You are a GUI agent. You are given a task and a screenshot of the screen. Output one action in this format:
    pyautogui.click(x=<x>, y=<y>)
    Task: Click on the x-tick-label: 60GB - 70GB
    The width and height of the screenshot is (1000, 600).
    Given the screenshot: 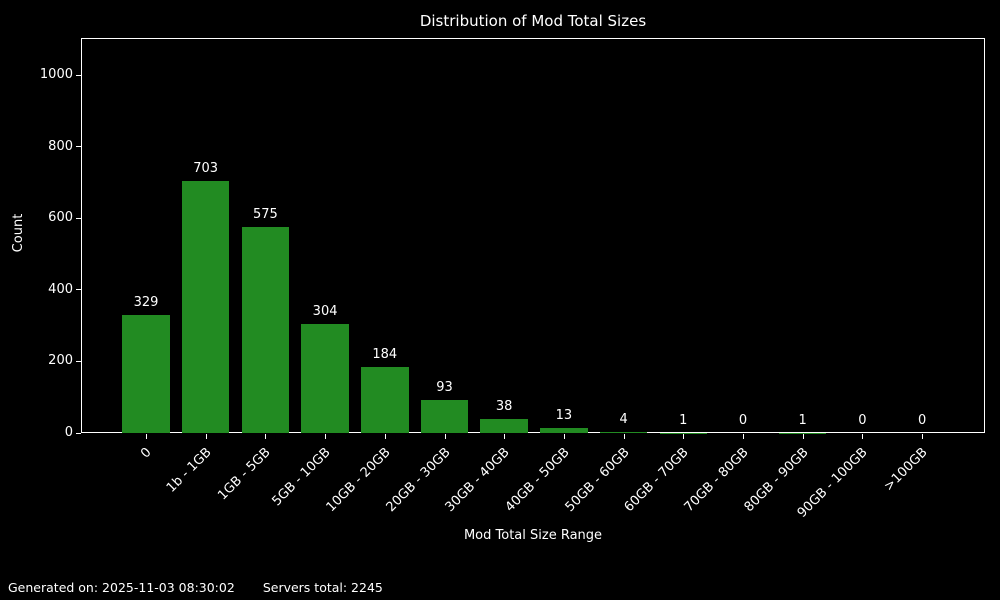 What is the action you would take?
    pyautogui.click(x=656, y=480)
    